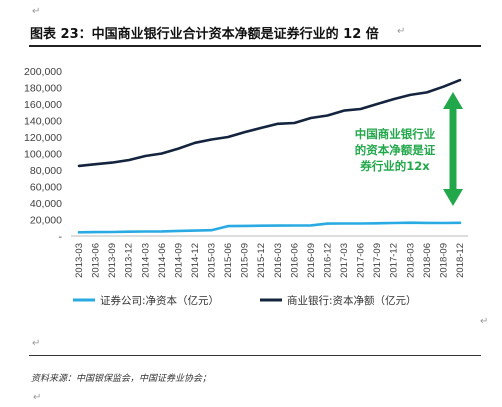  What do you see at coordinates (46, 188) in the screenshot?
I see `y-tick-label: 60,000` at bounding box center [46, 188].